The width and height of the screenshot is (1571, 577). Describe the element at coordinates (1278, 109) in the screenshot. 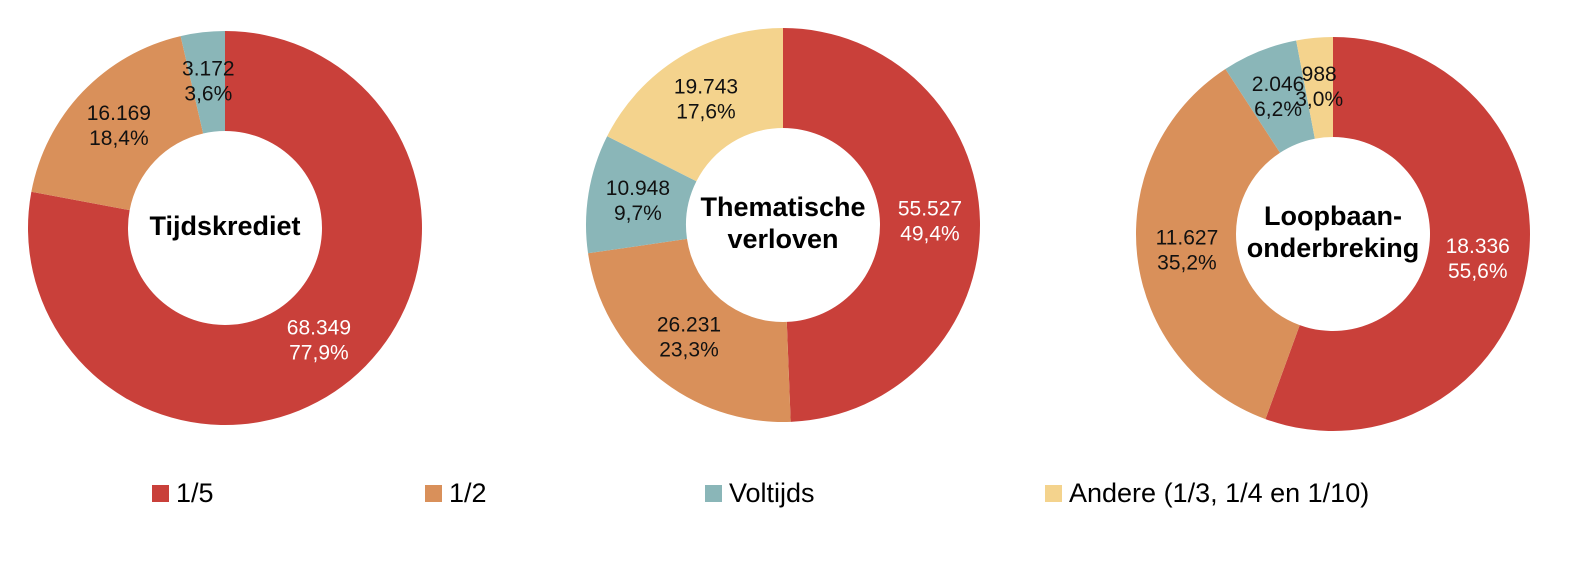

I see `data-label: 6,2%` at that location.